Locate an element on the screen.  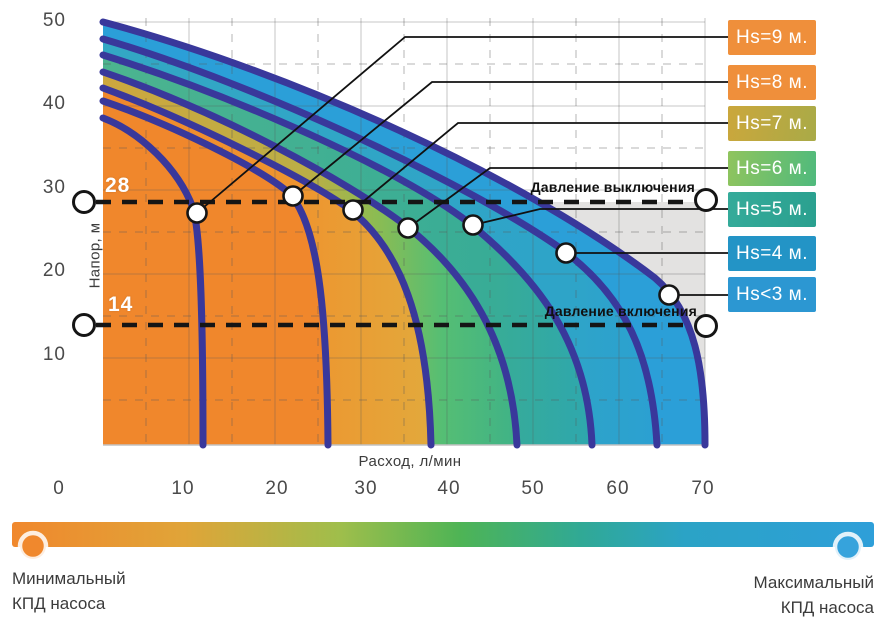
min-efficiency-line2: КПД насоса is located at coordinates (59, 603).